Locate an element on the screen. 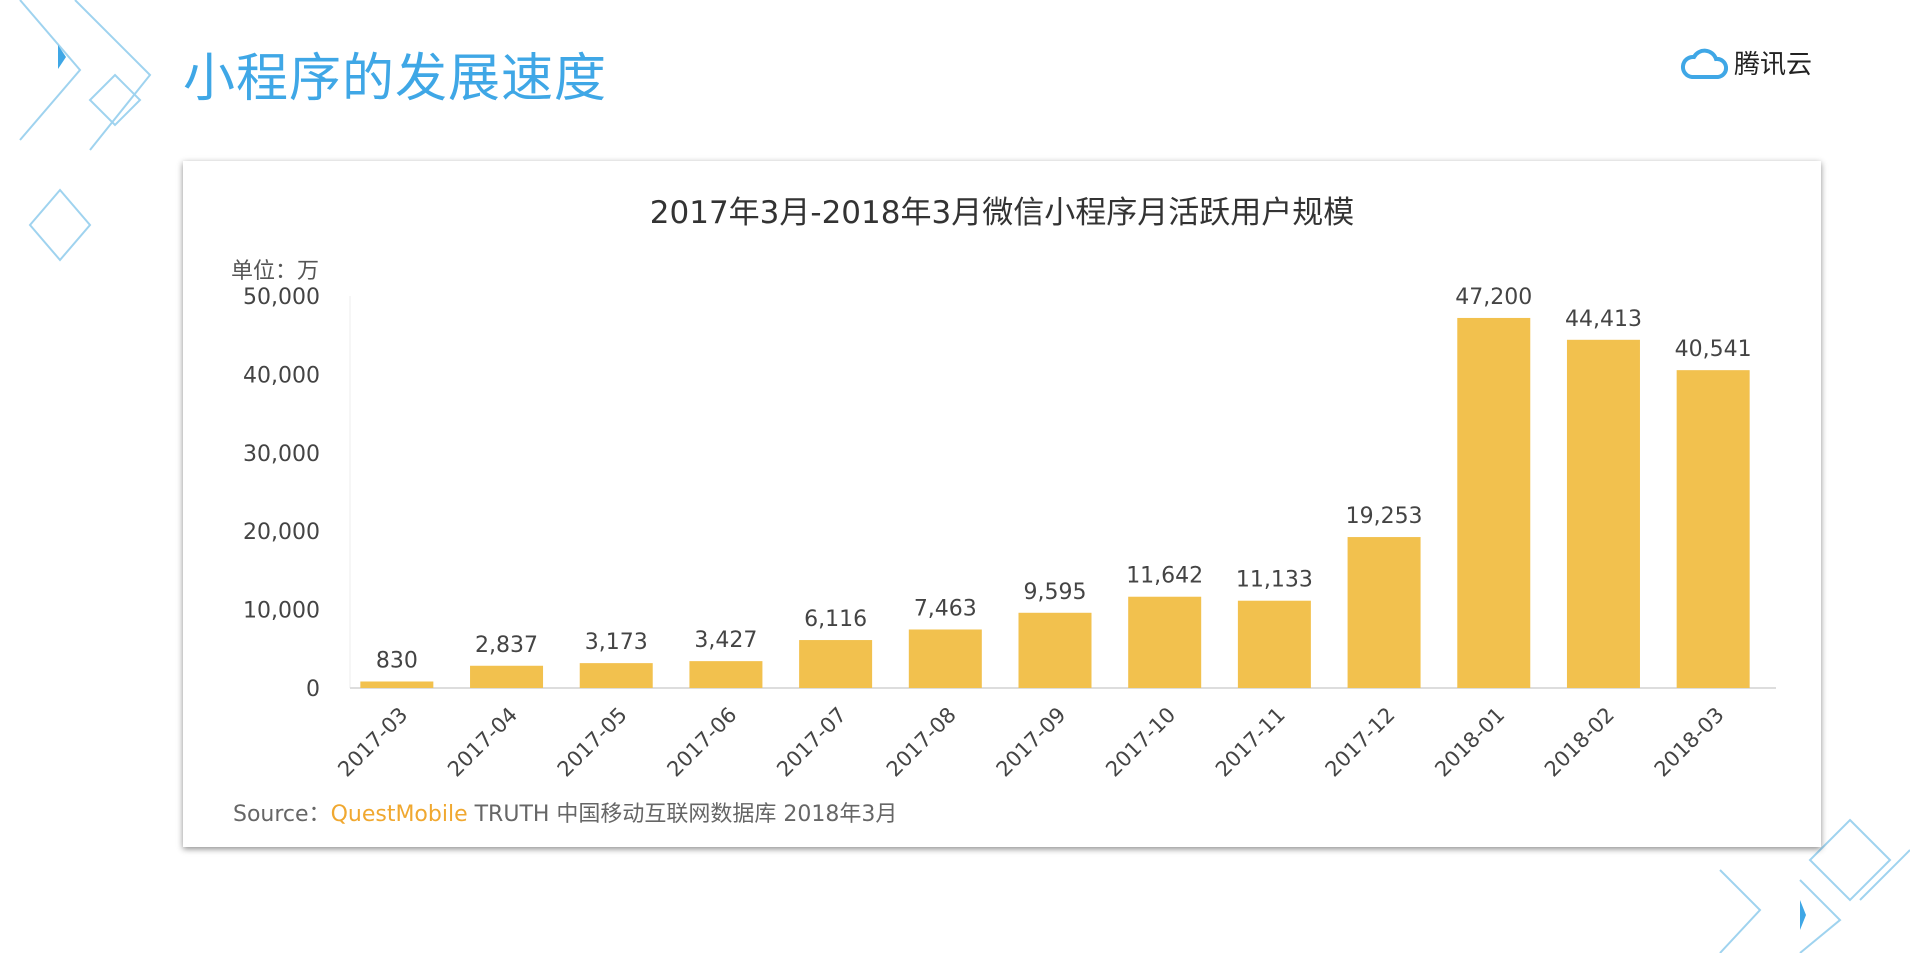 The width and height of the screenshot is (1910, 953). data-label: 40,541 is located at coordinates (1713, 349).